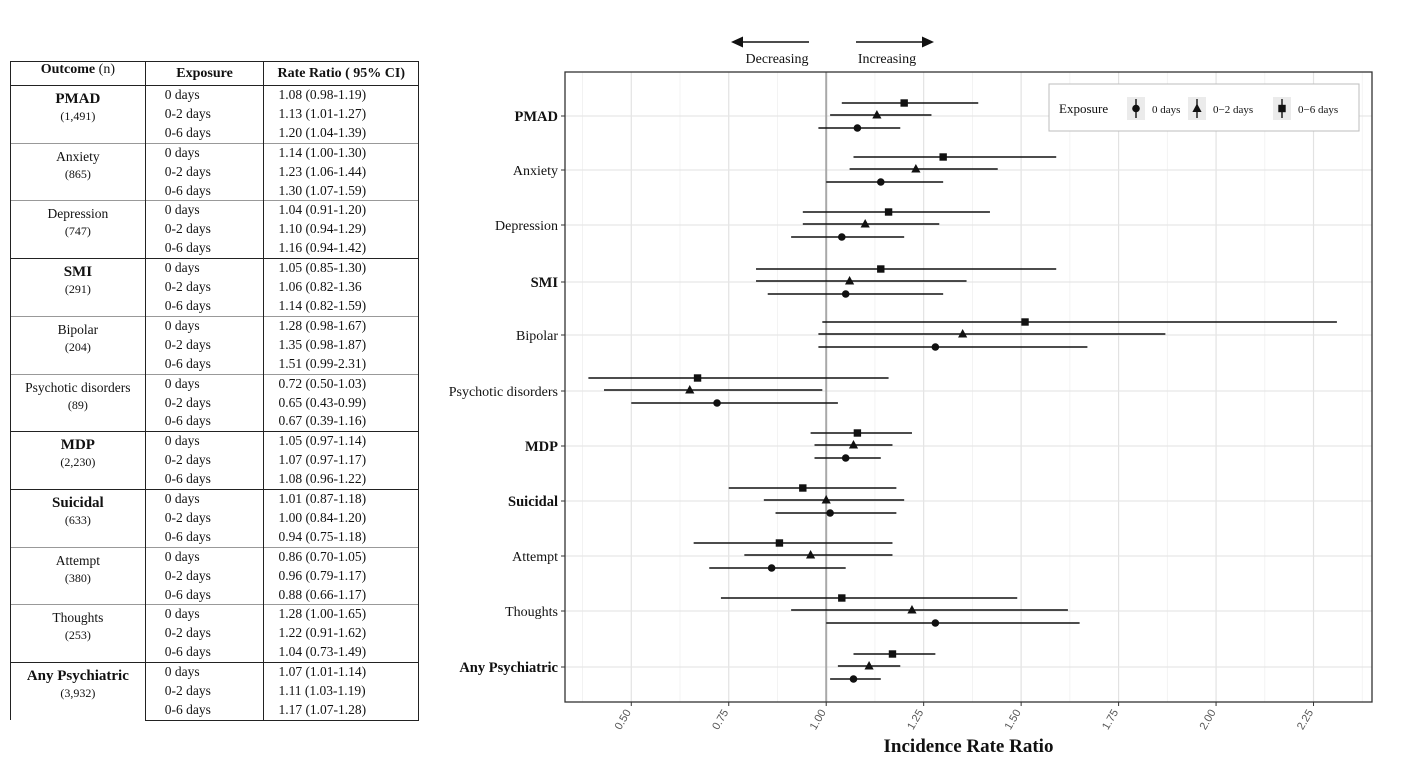 Image resolution: width=1414 pixels, height=757 pixels. I want to click on table-row: 0-2 days 1.23 (1.06-1.44), so click(215, 172).